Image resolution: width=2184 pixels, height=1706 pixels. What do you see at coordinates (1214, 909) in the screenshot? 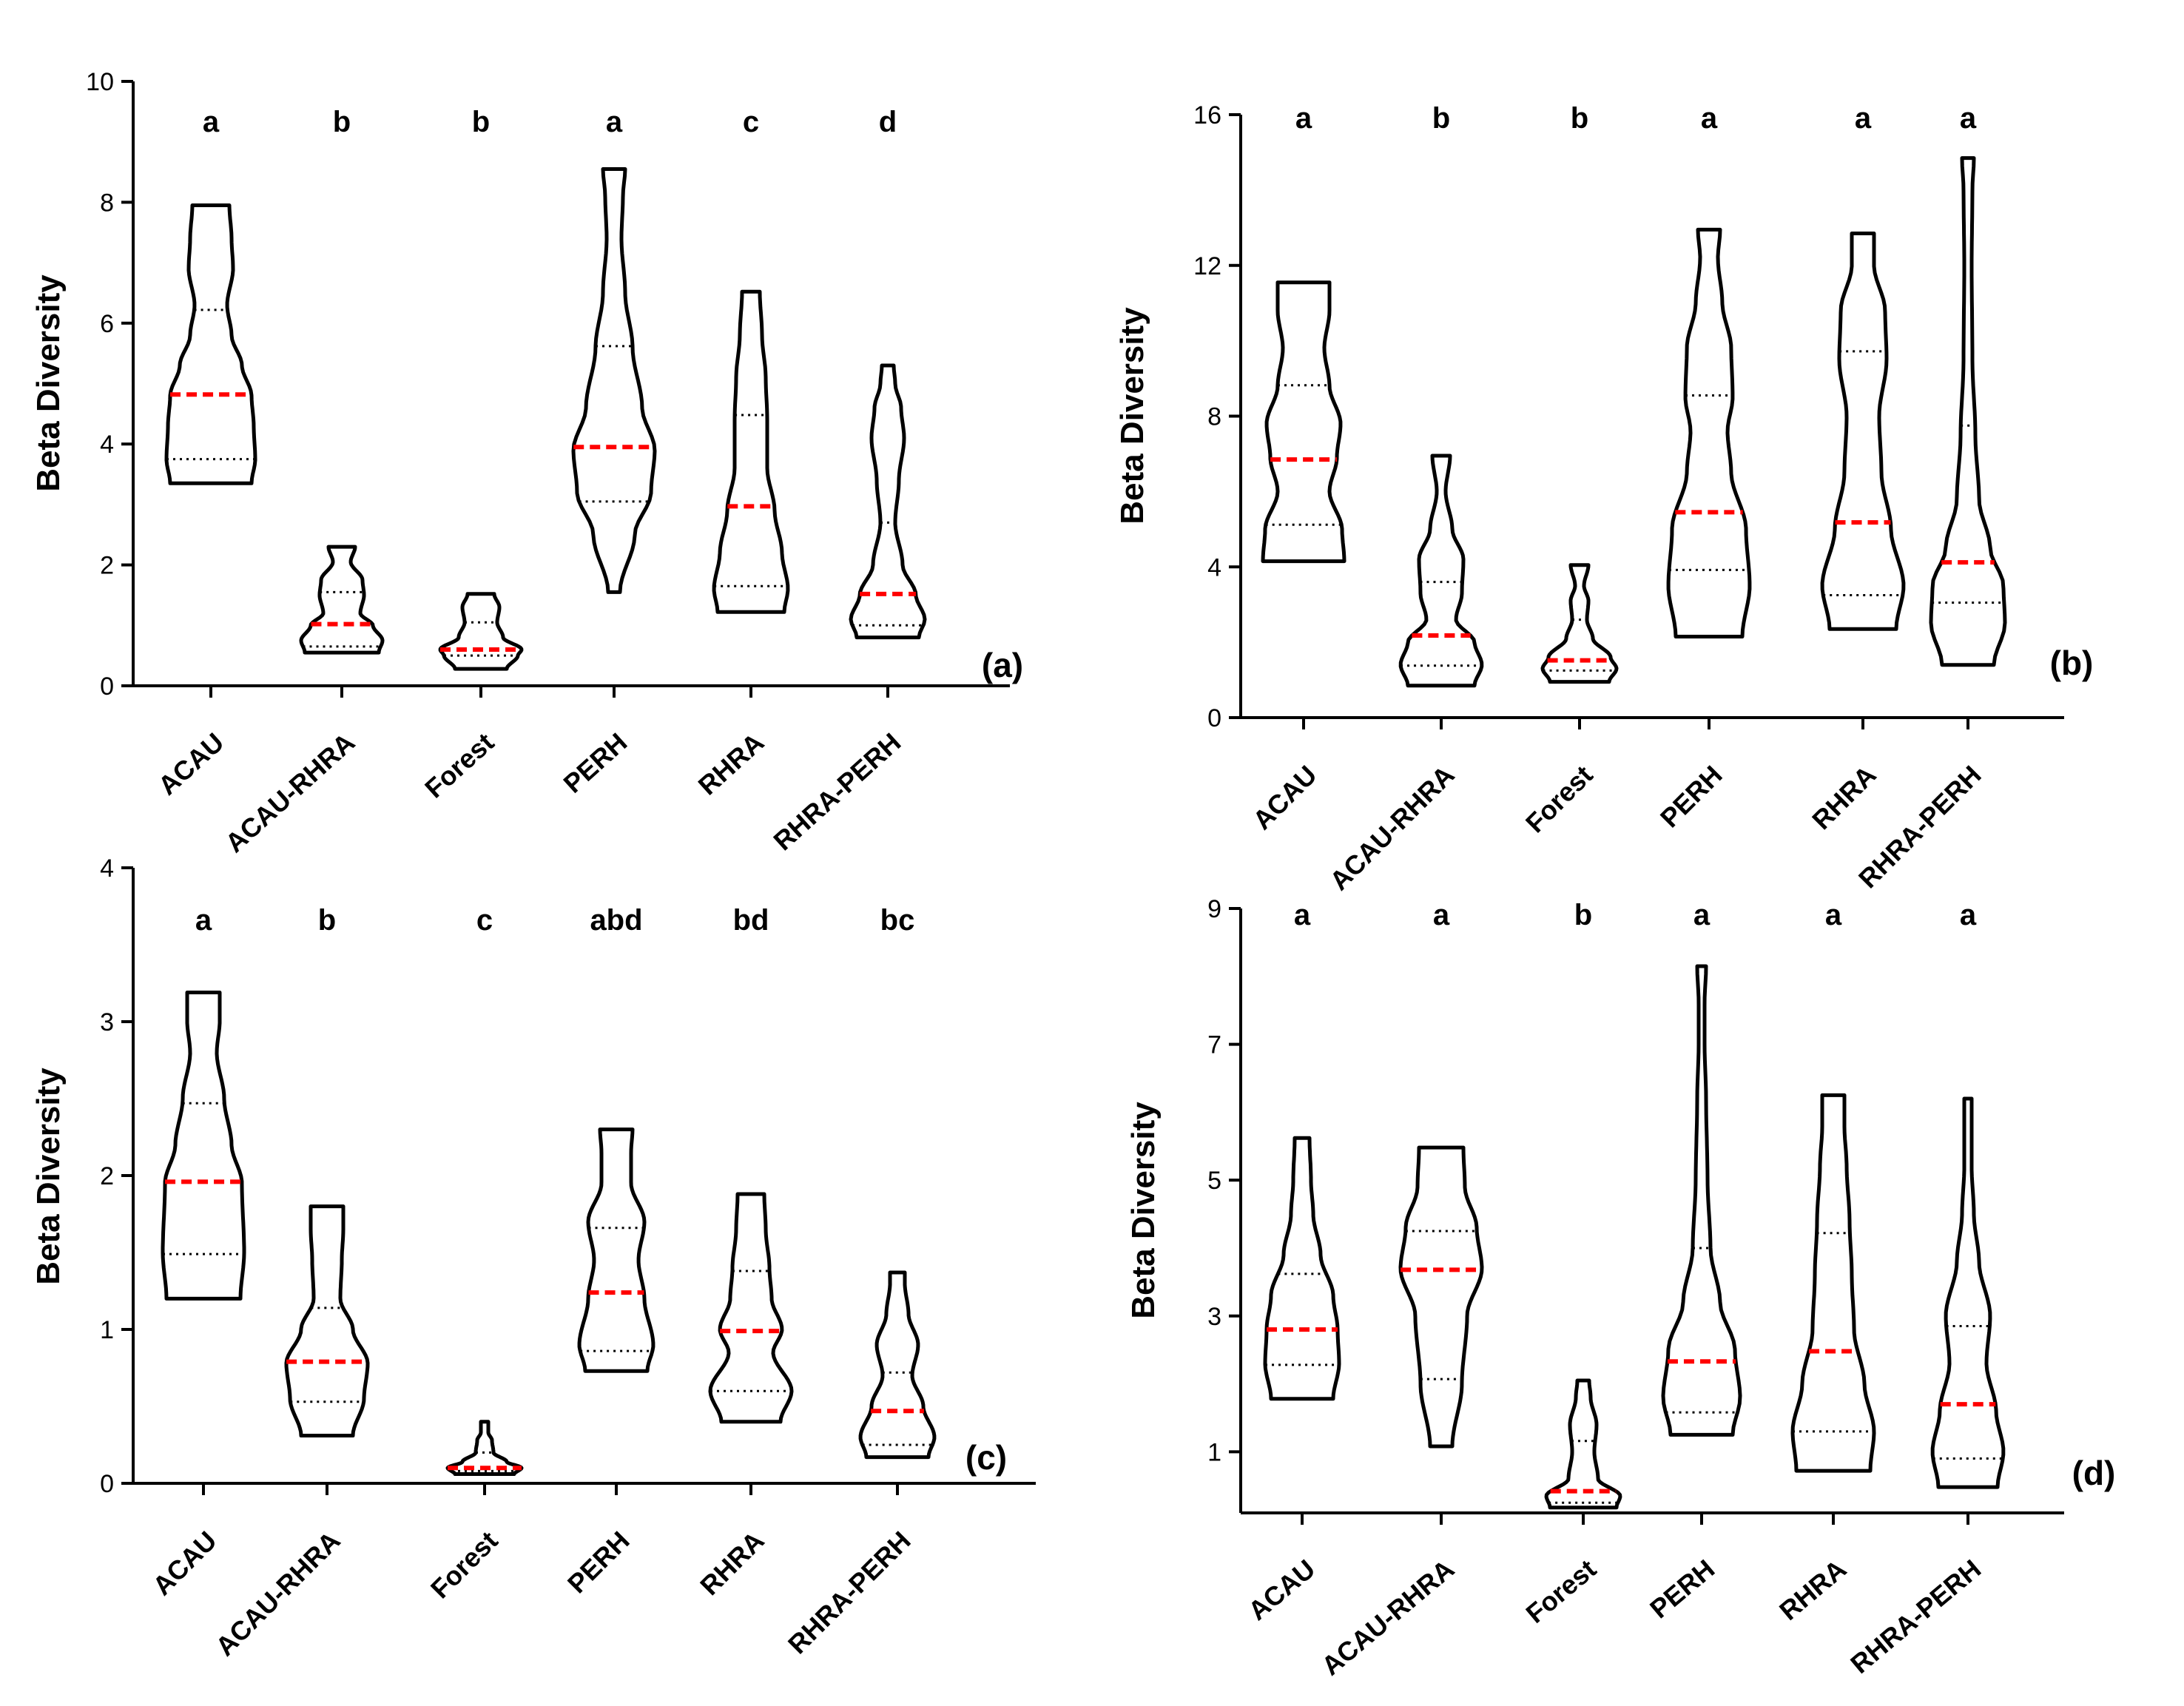
I see `y-tick-label: 9` at bounding box center [1214, 909].